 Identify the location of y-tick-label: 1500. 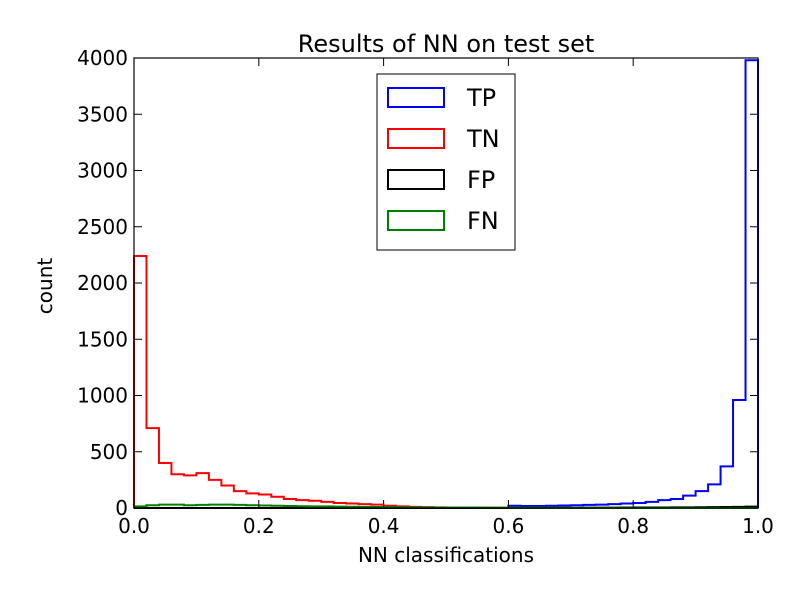
(102, 339).